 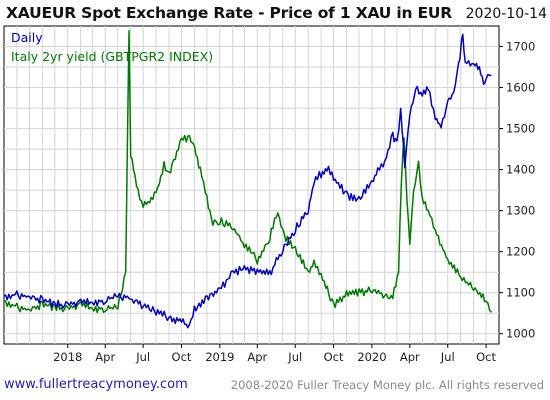 What do you see at coordinates (96, 384) in the screenshot?
I see `footer-url-link: www.fullertreacymoney.com` at bounding box center [96, 384].